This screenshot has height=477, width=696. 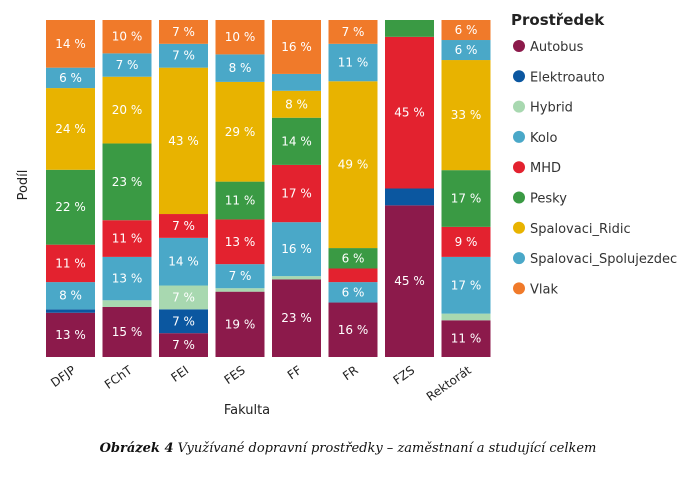 I want to click on bar-segment-fes-spalovaci_spolujezdec, so click(x=240, y=68).